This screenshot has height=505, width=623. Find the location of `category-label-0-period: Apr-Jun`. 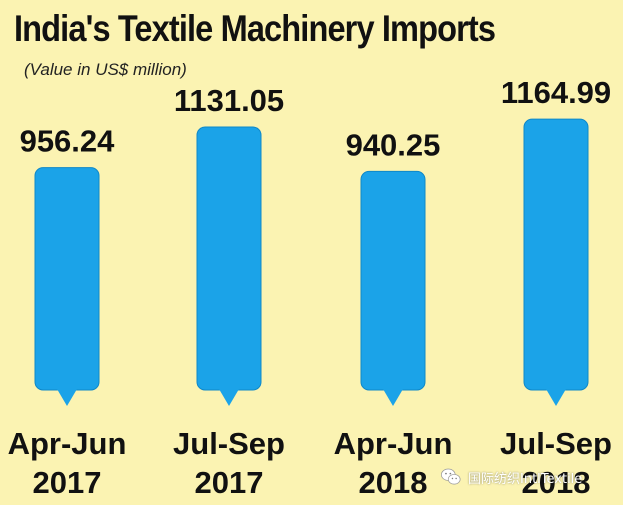

category-label-0-period: Apr-Jun is located at coordinates (67, 443).